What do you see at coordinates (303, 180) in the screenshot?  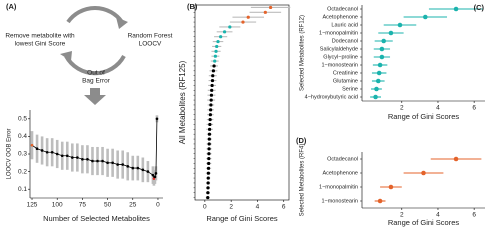 I see `y-axis-label: Selected Metabolites (RF4)` at bounding box center [303, 180].